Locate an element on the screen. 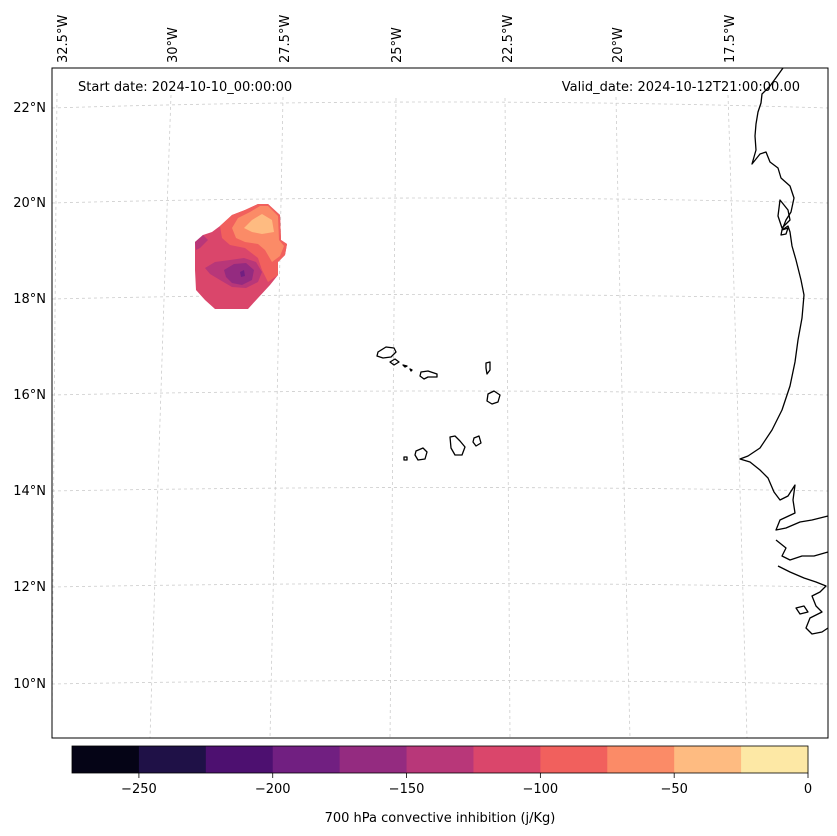  lon-label: 20°W is located at coordinates (618, 45).